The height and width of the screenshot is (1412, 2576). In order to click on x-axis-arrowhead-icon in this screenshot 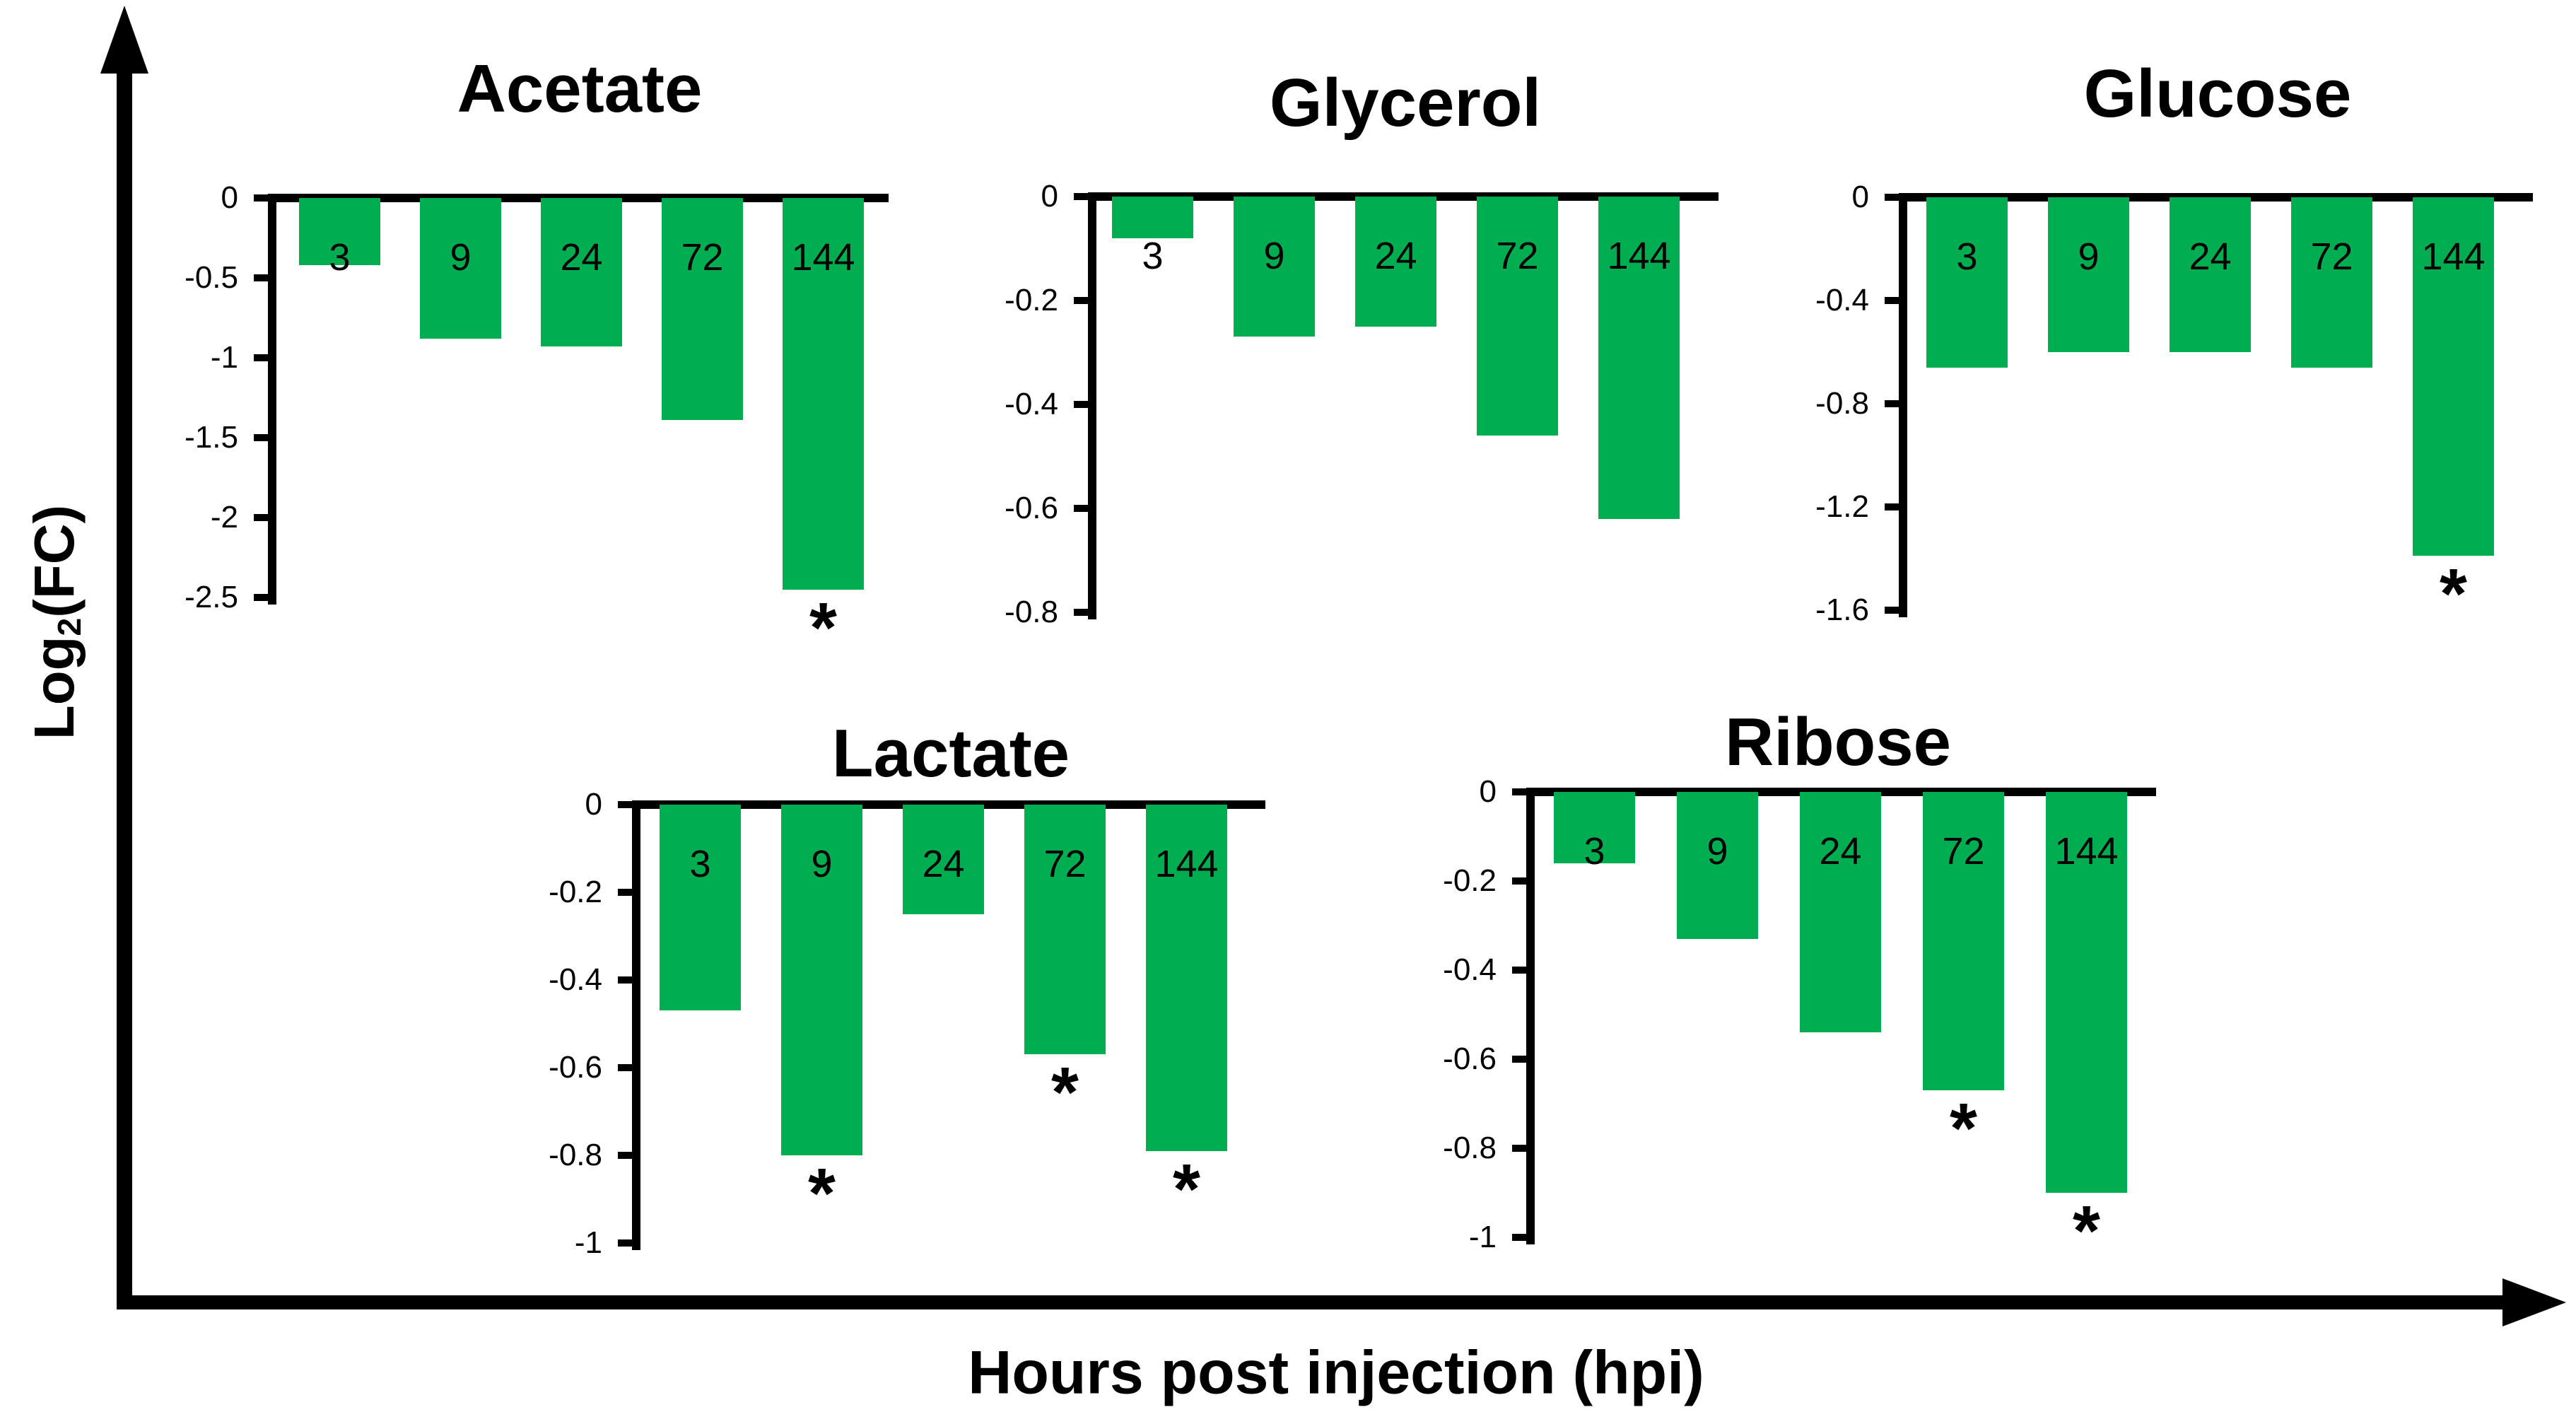, I will do `click(2534, 1302)`.